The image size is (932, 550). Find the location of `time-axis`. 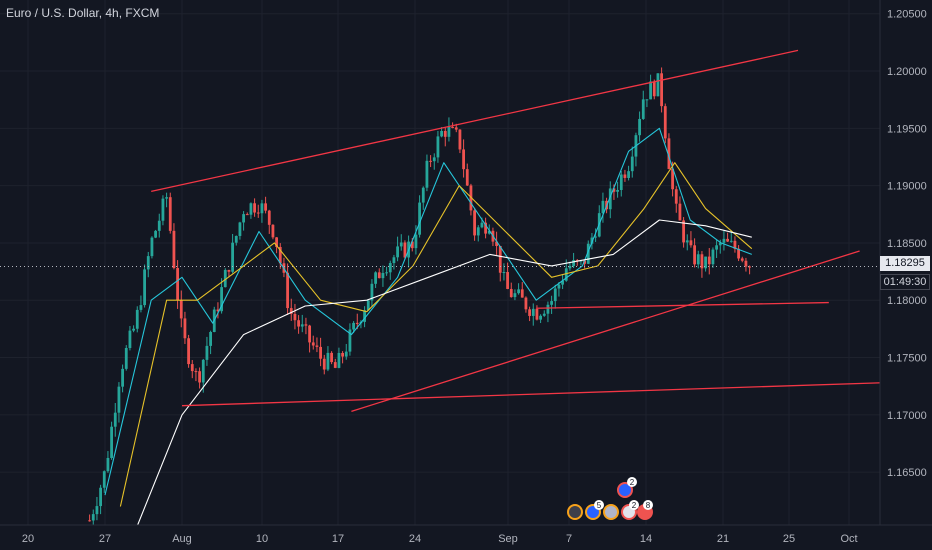

time-axis is located at coordinates (466, 537).